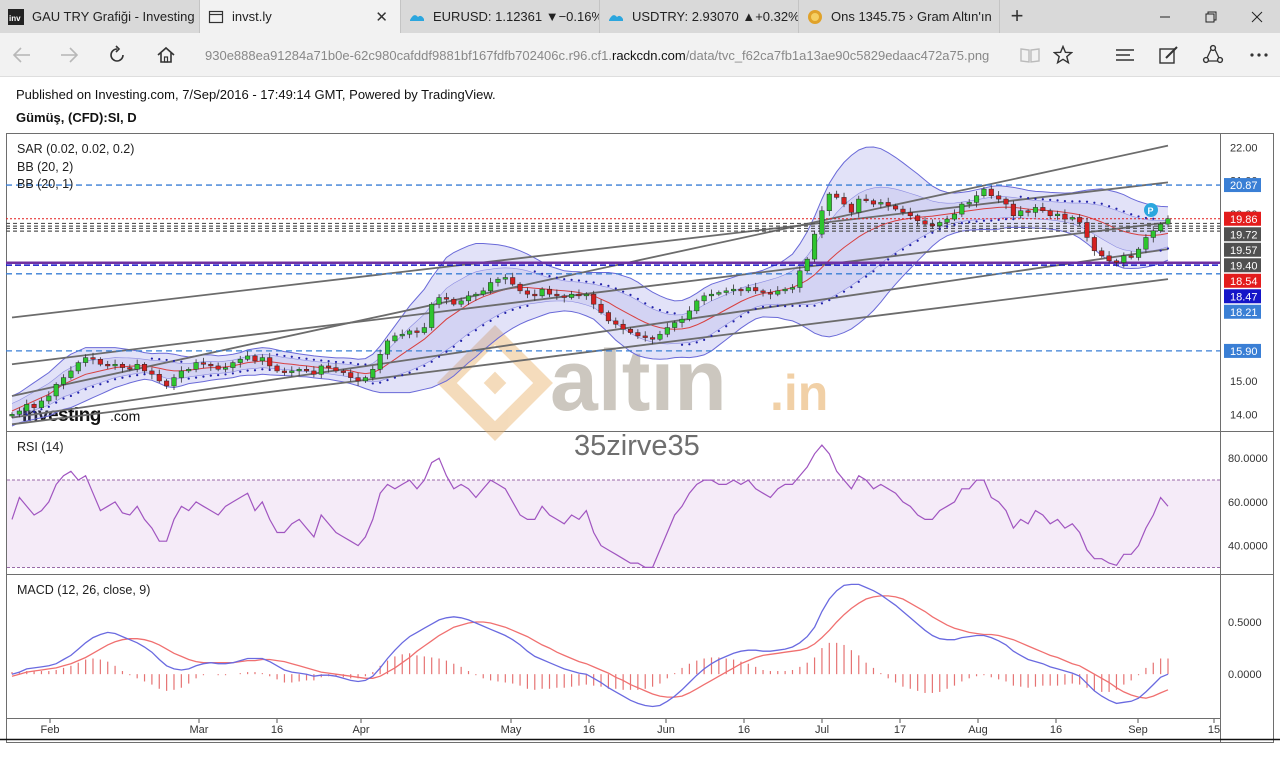 The width and height of the screenshot is (1280, 760). Describe the element at coordinates (500, 16) in the screenshot. I see `tab-eurusd: EURUSD: 1.12361 ▼−0.16%` at that location.